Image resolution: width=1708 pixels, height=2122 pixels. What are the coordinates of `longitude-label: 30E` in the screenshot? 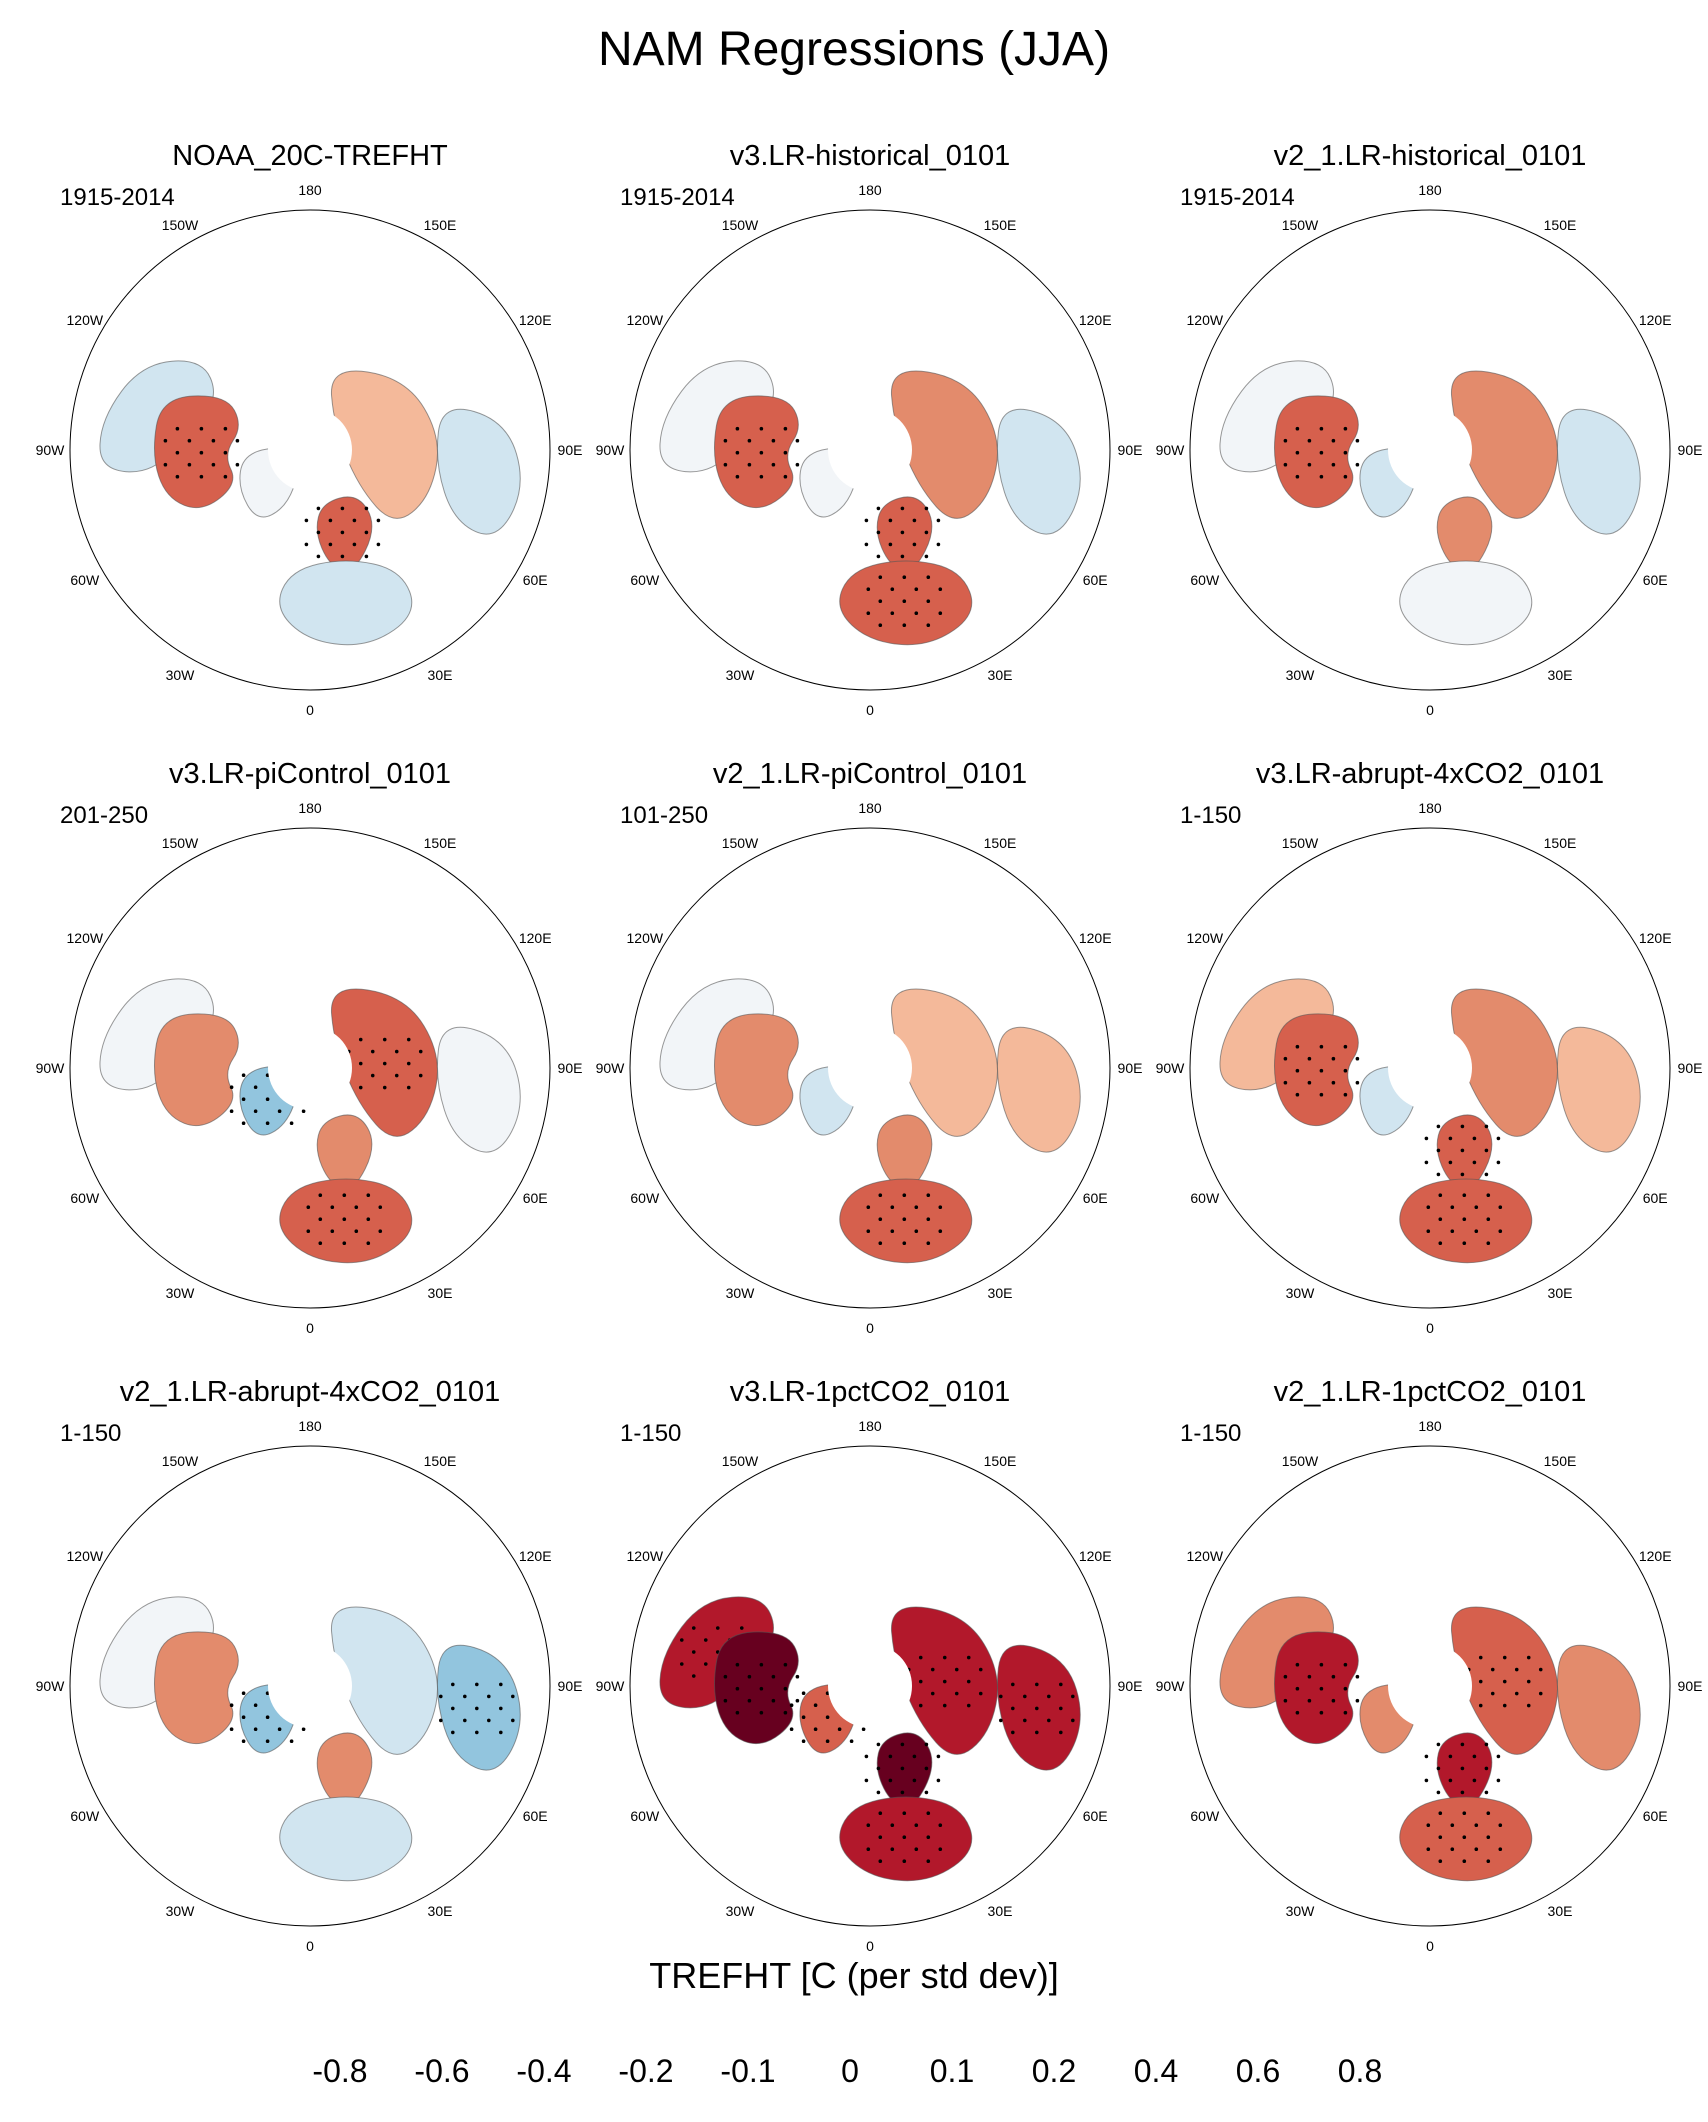 It's located at (1560, 675).